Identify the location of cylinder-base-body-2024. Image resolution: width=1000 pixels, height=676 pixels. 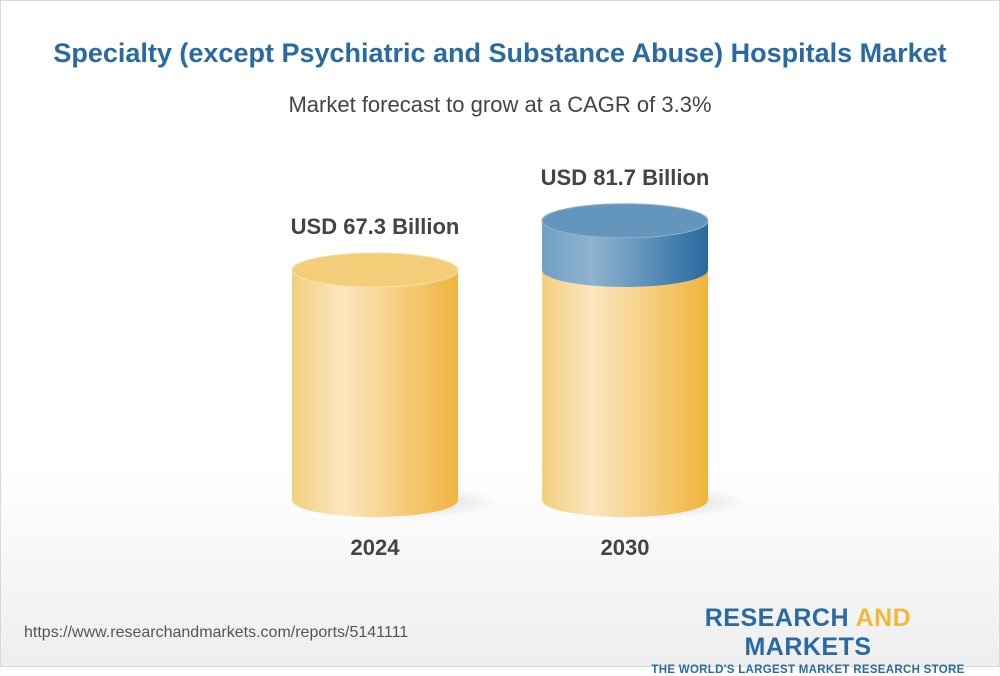
(375, 393).